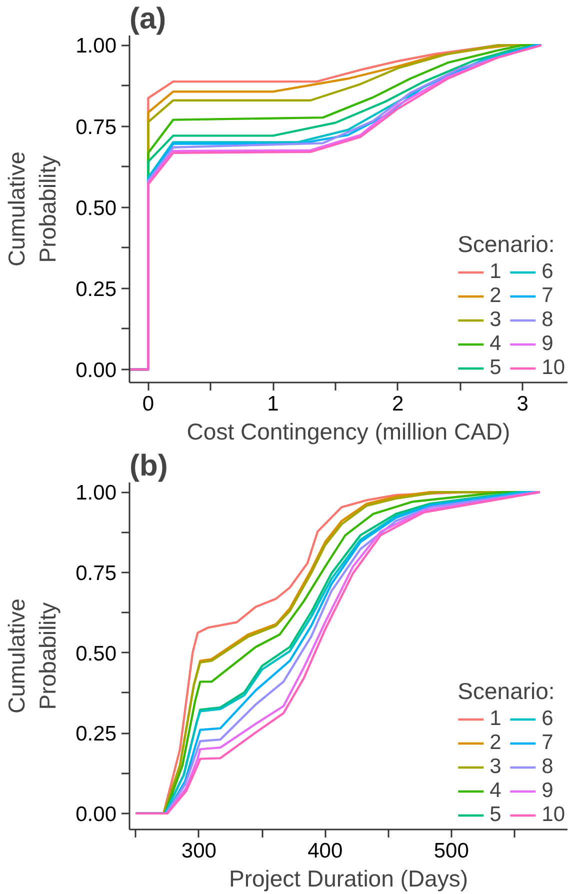  What do you see at coordinates (348, 879) in the screenshot?
I see `x-axis-title: Project Duration (Days)` at bounding box center [348, 879].